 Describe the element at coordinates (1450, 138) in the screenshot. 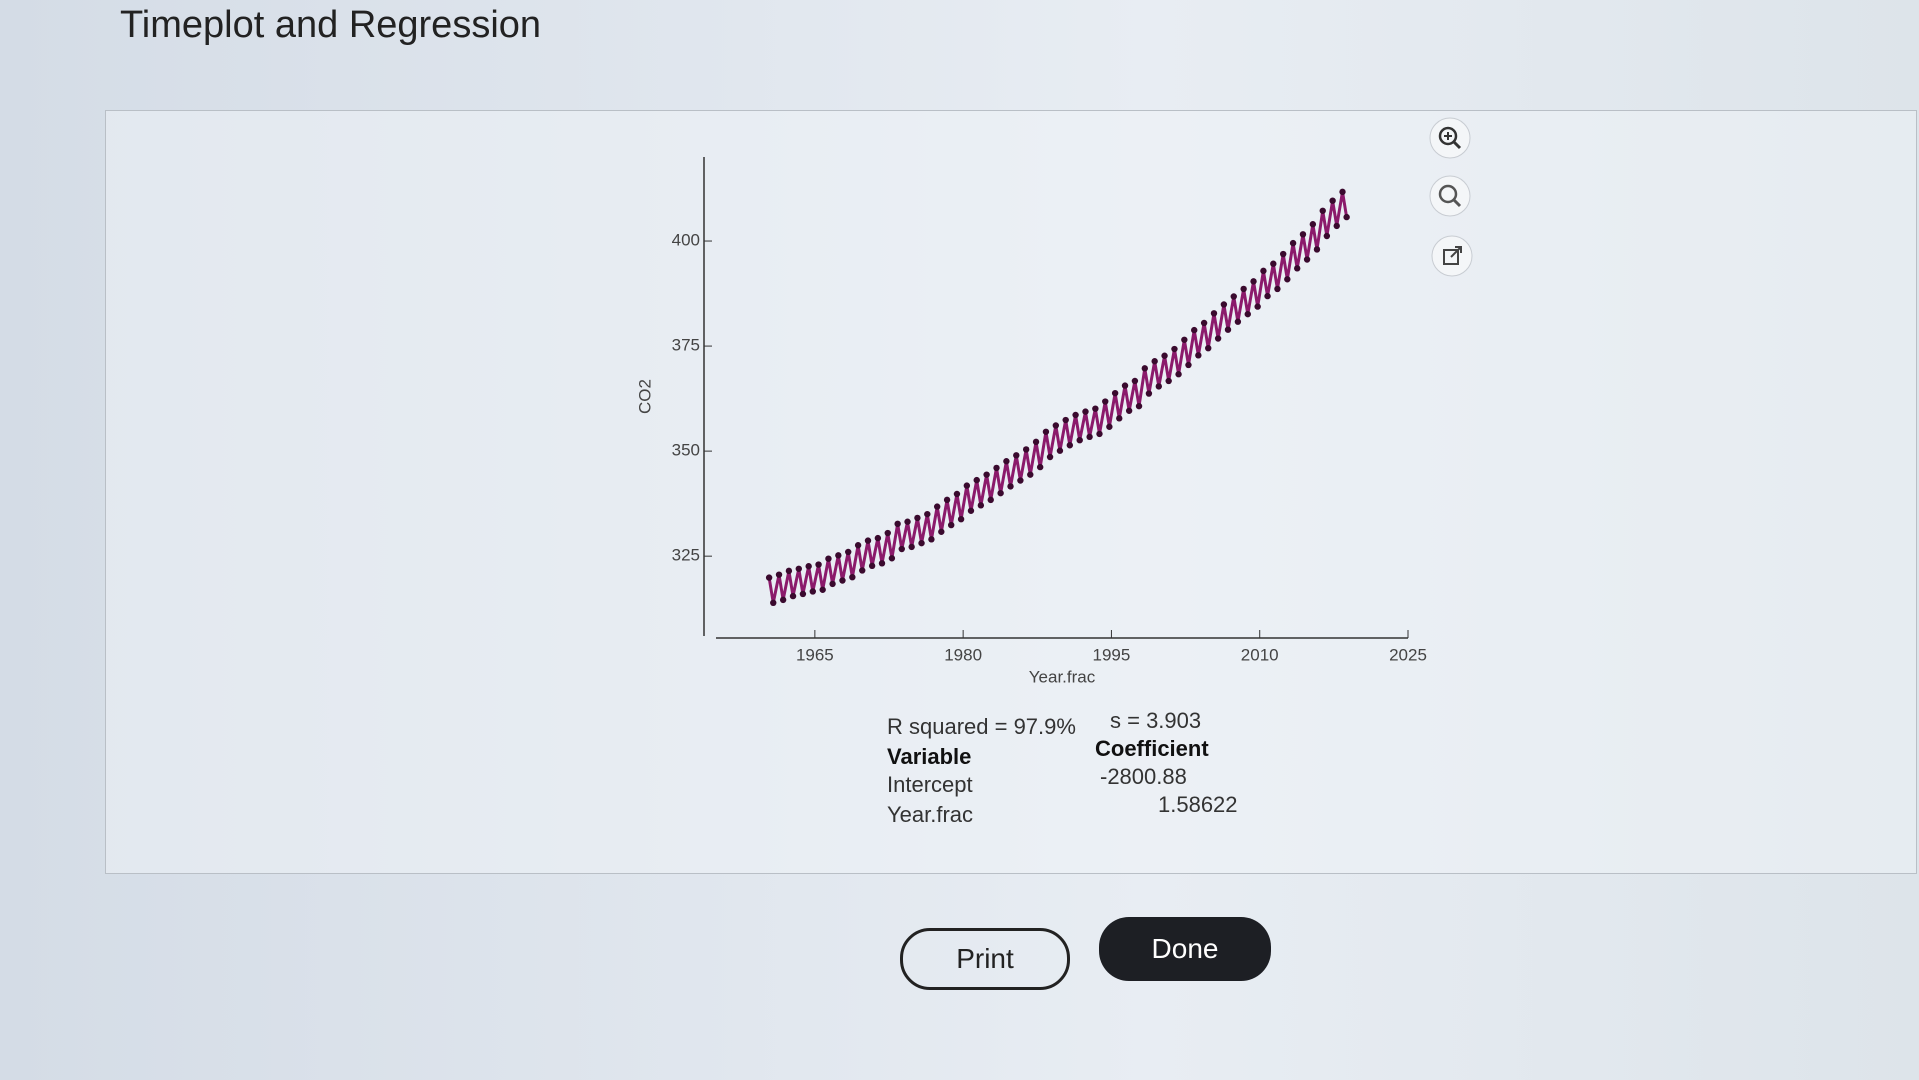

I see `zoom-in-icon` at that location.